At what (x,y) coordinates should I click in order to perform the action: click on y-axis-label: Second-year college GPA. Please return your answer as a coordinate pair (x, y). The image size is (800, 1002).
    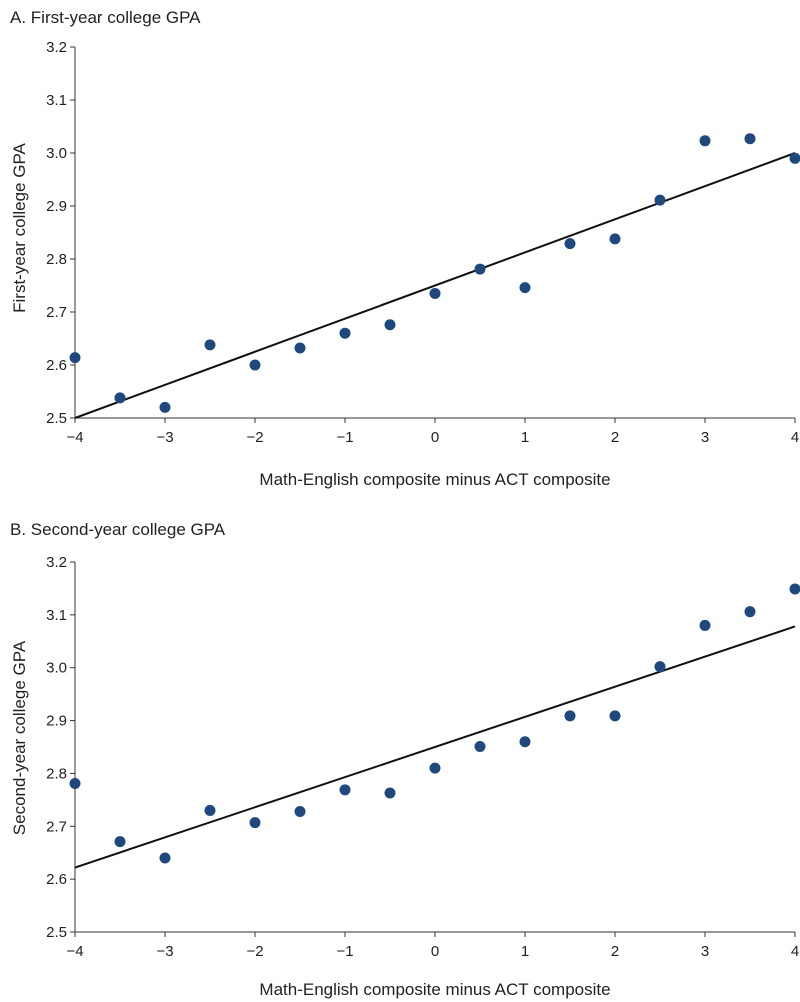
    Looking at the image, I should click on (19, 738).